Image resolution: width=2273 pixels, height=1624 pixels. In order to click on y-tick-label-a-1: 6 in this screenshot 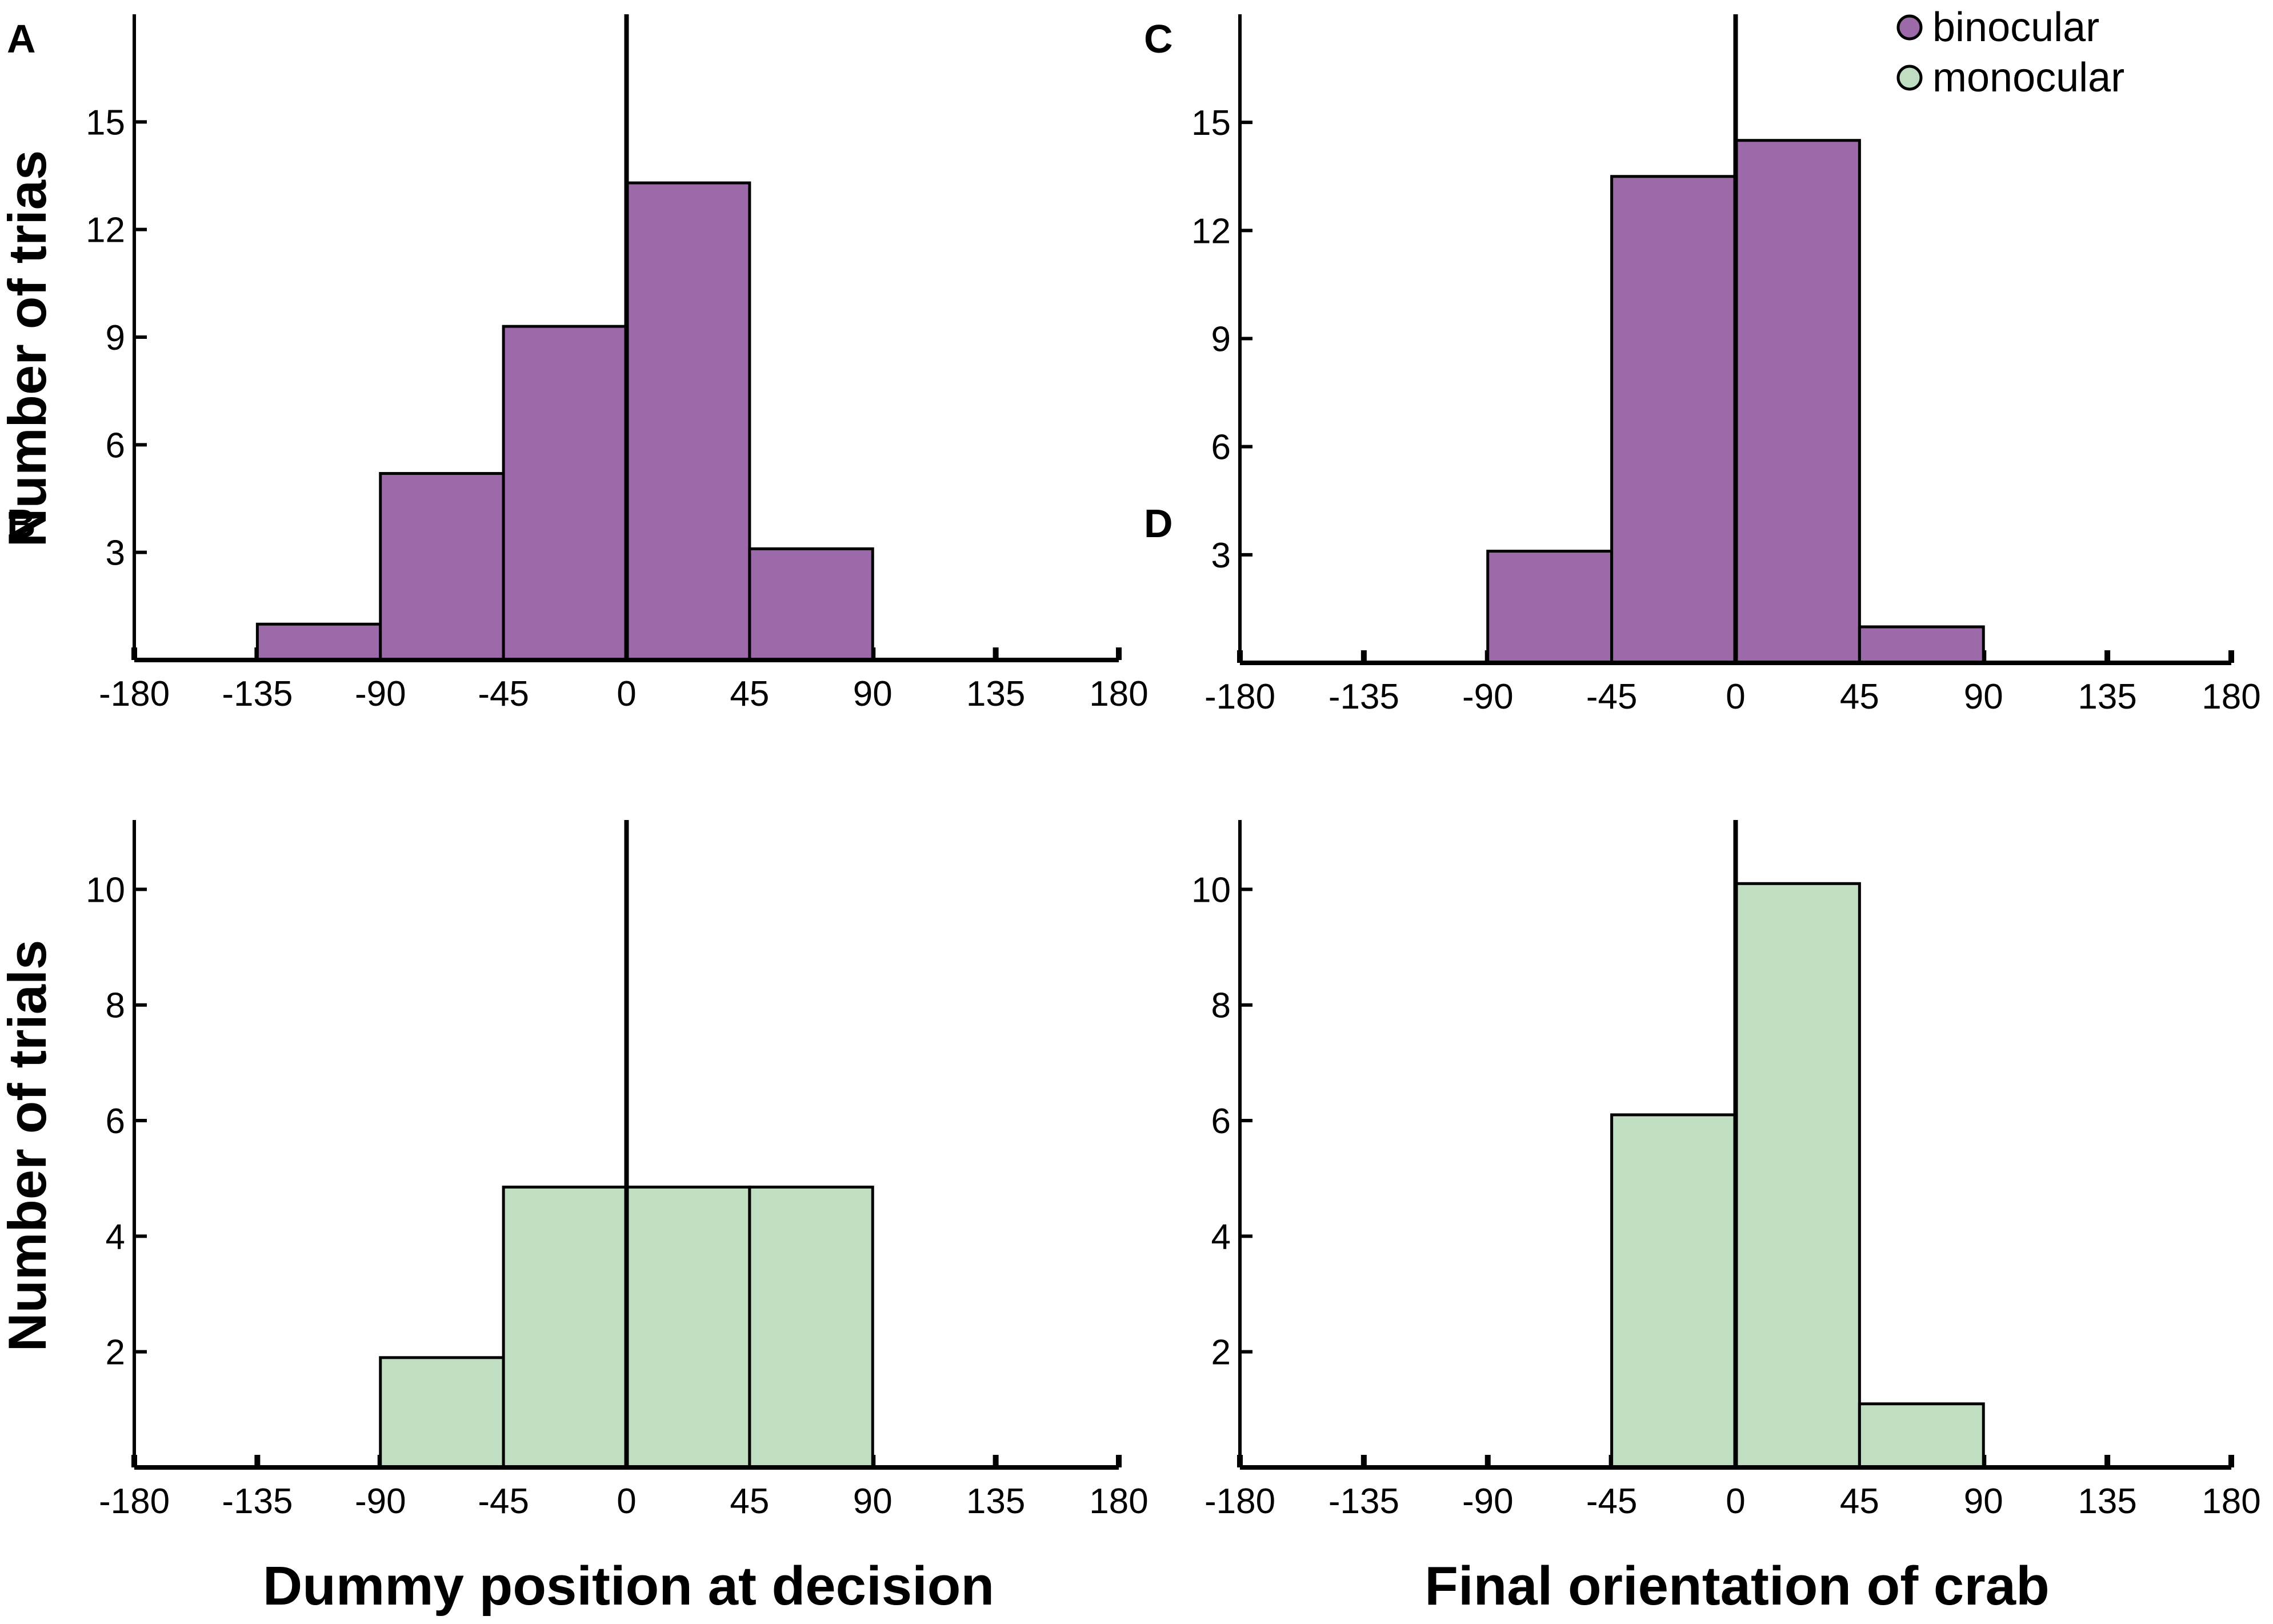, I will do `click(115, 445)`.